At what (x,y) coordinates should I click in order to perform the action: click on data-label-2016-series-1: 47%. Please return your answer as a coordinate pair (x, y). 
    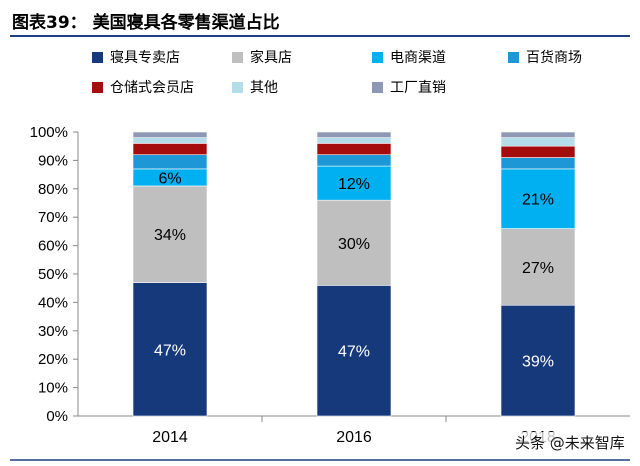
    Looking at the image, I should click on (354, 352).